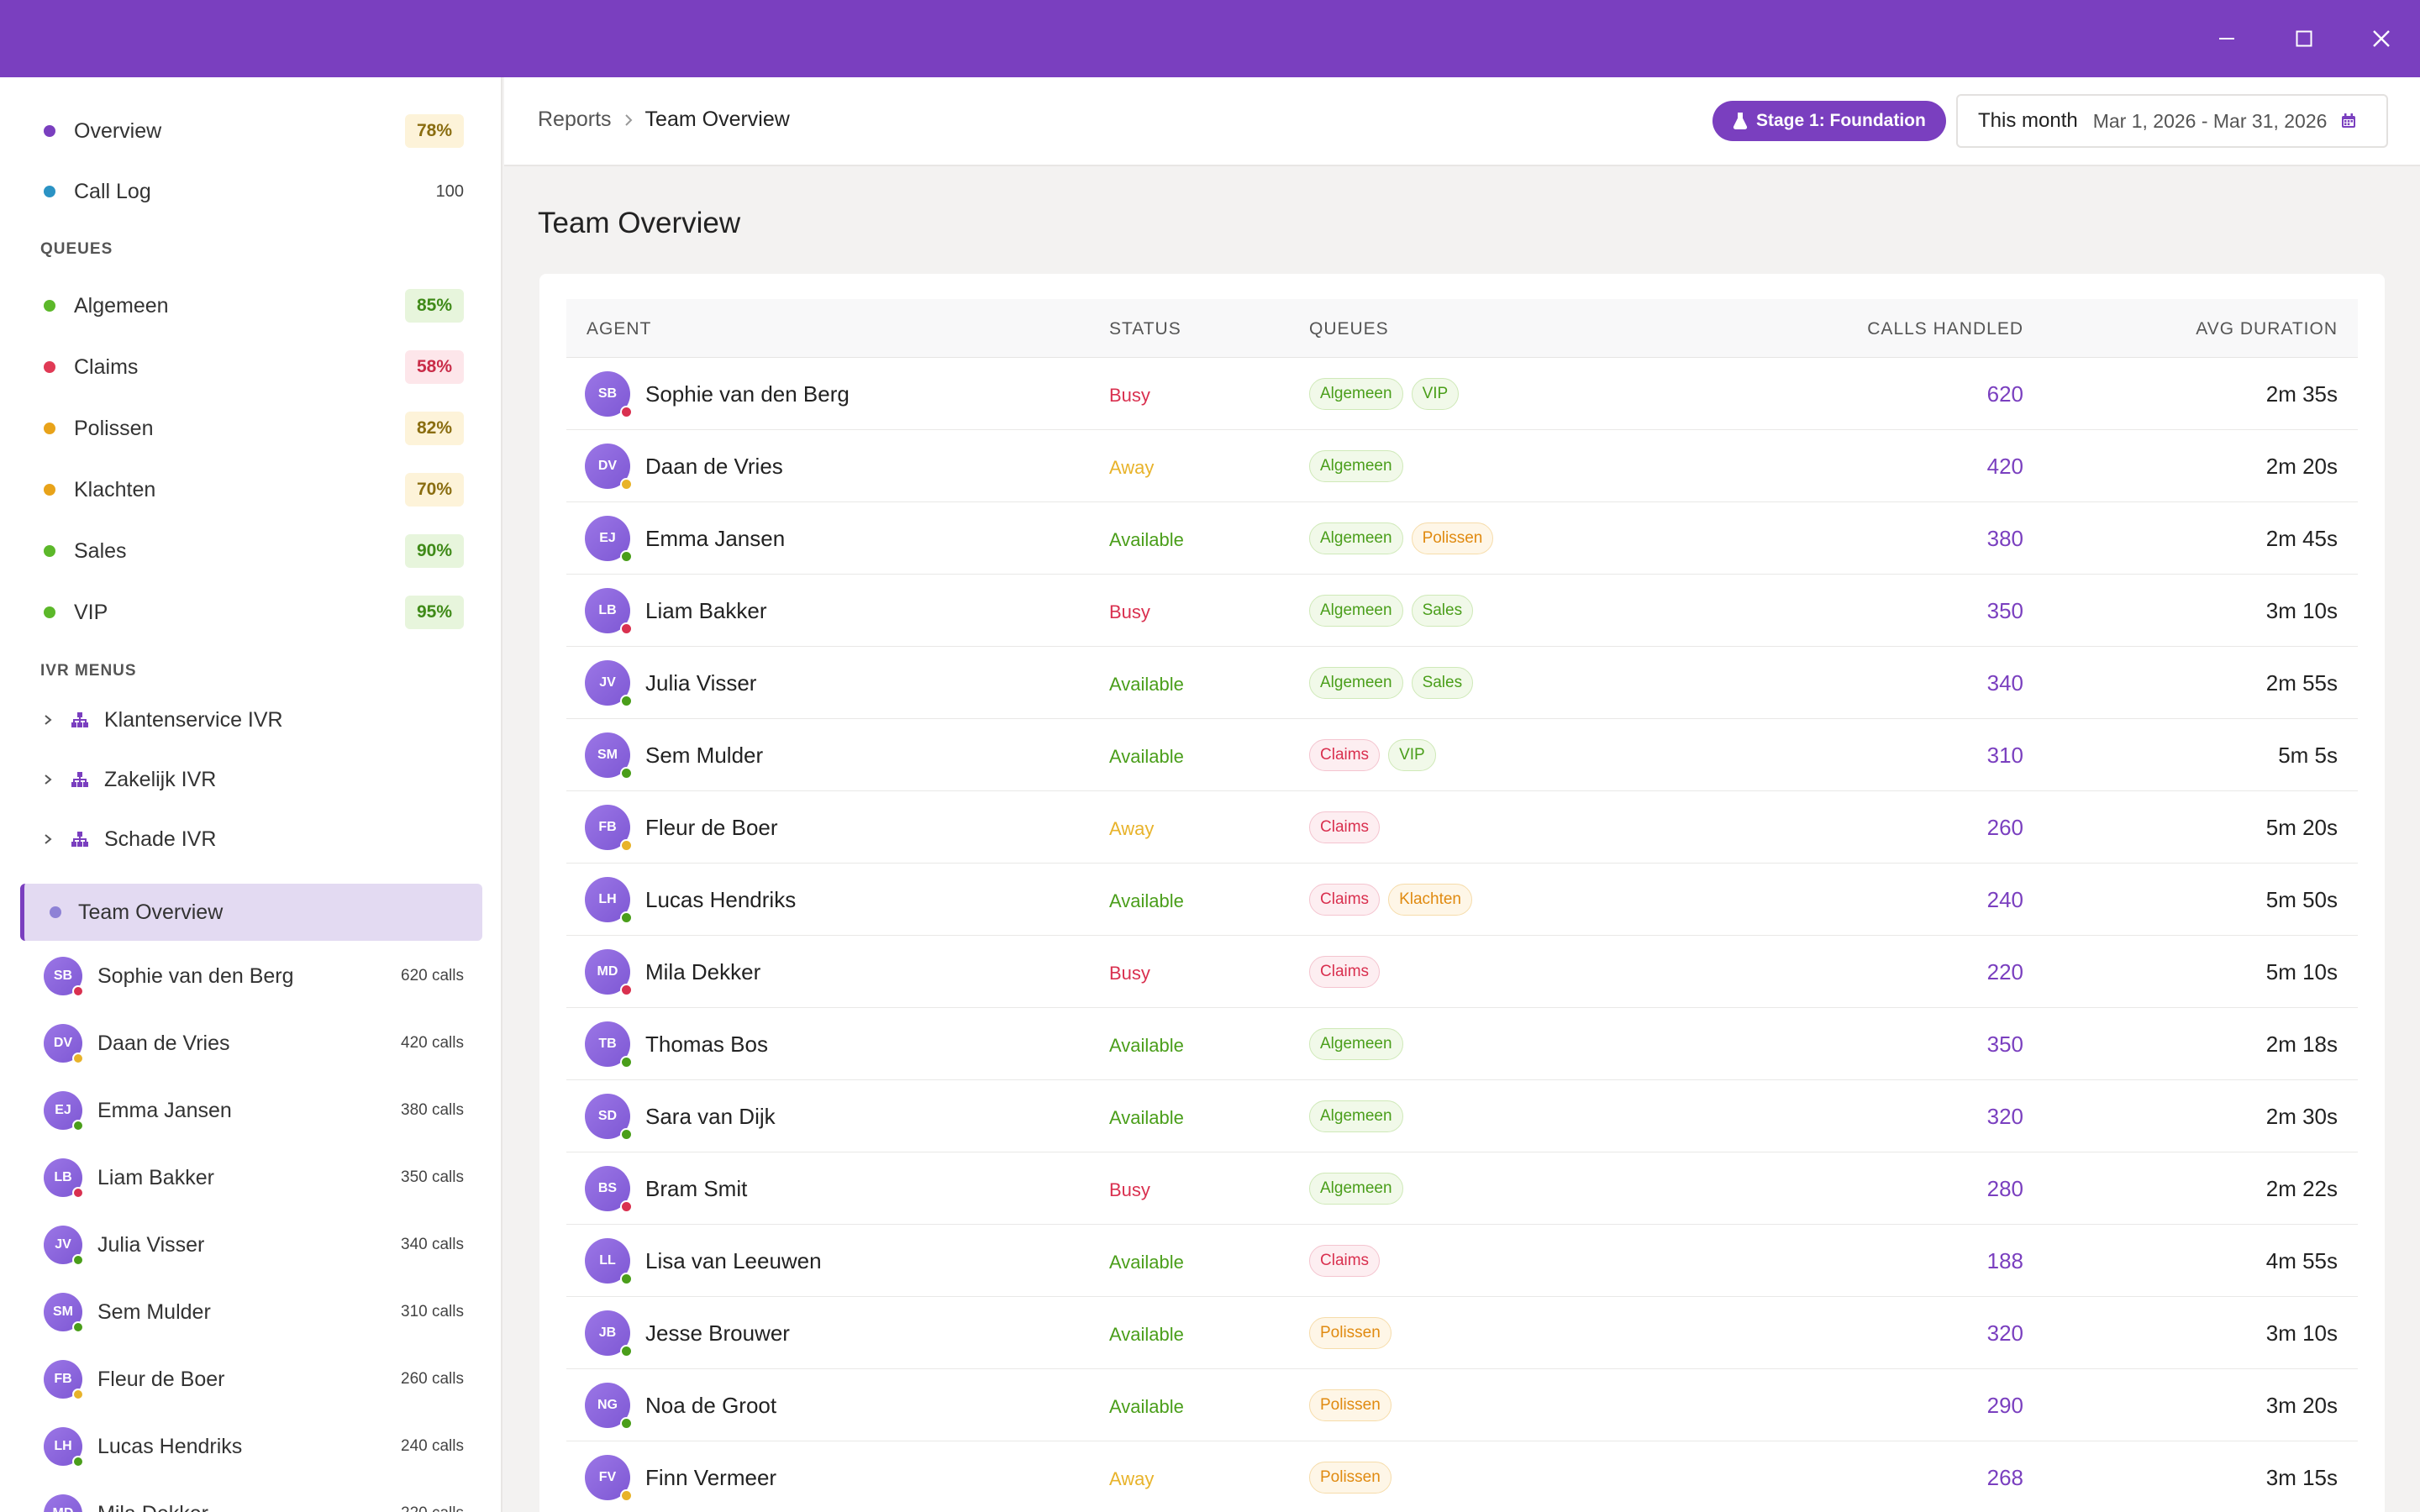 The width and height of the screenshot is (2420, 1512). I want to click on table-row: MD Mila Dekker Busy Claims 220 5m 10s, so click(1462, 972).